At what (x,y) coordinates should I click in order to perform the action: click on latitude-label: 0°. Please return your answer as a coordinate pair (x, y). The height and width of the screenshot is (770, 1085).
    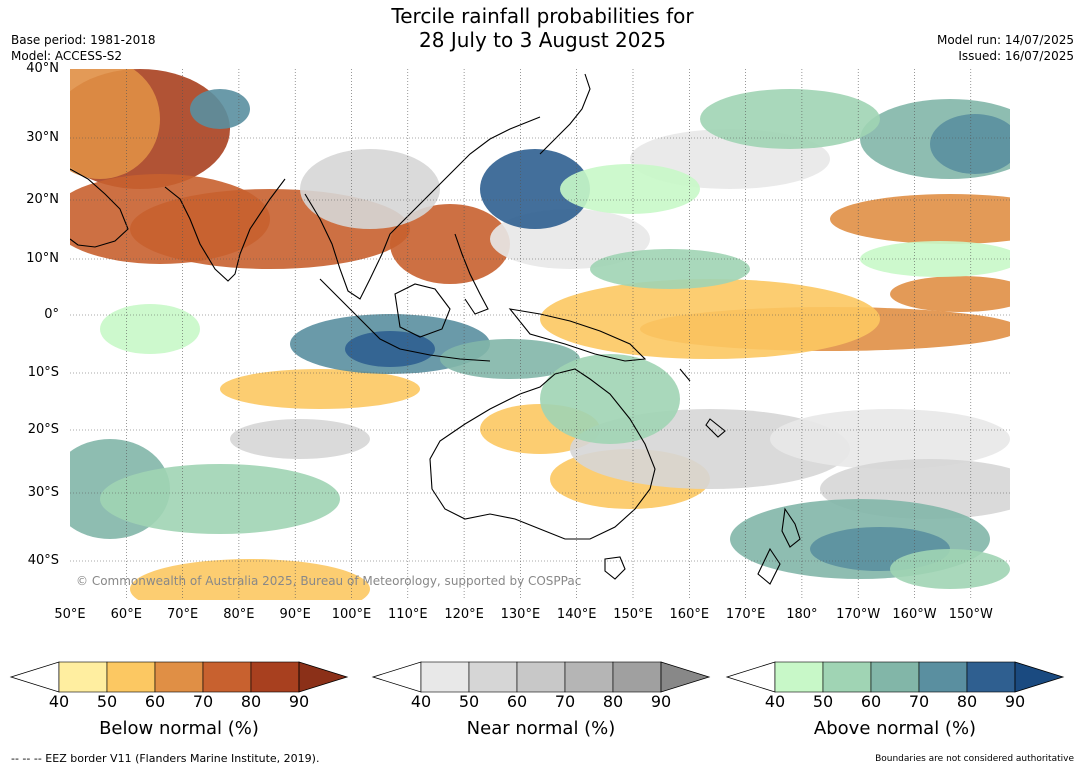
    Looking at the image, I should click on (51, 314).